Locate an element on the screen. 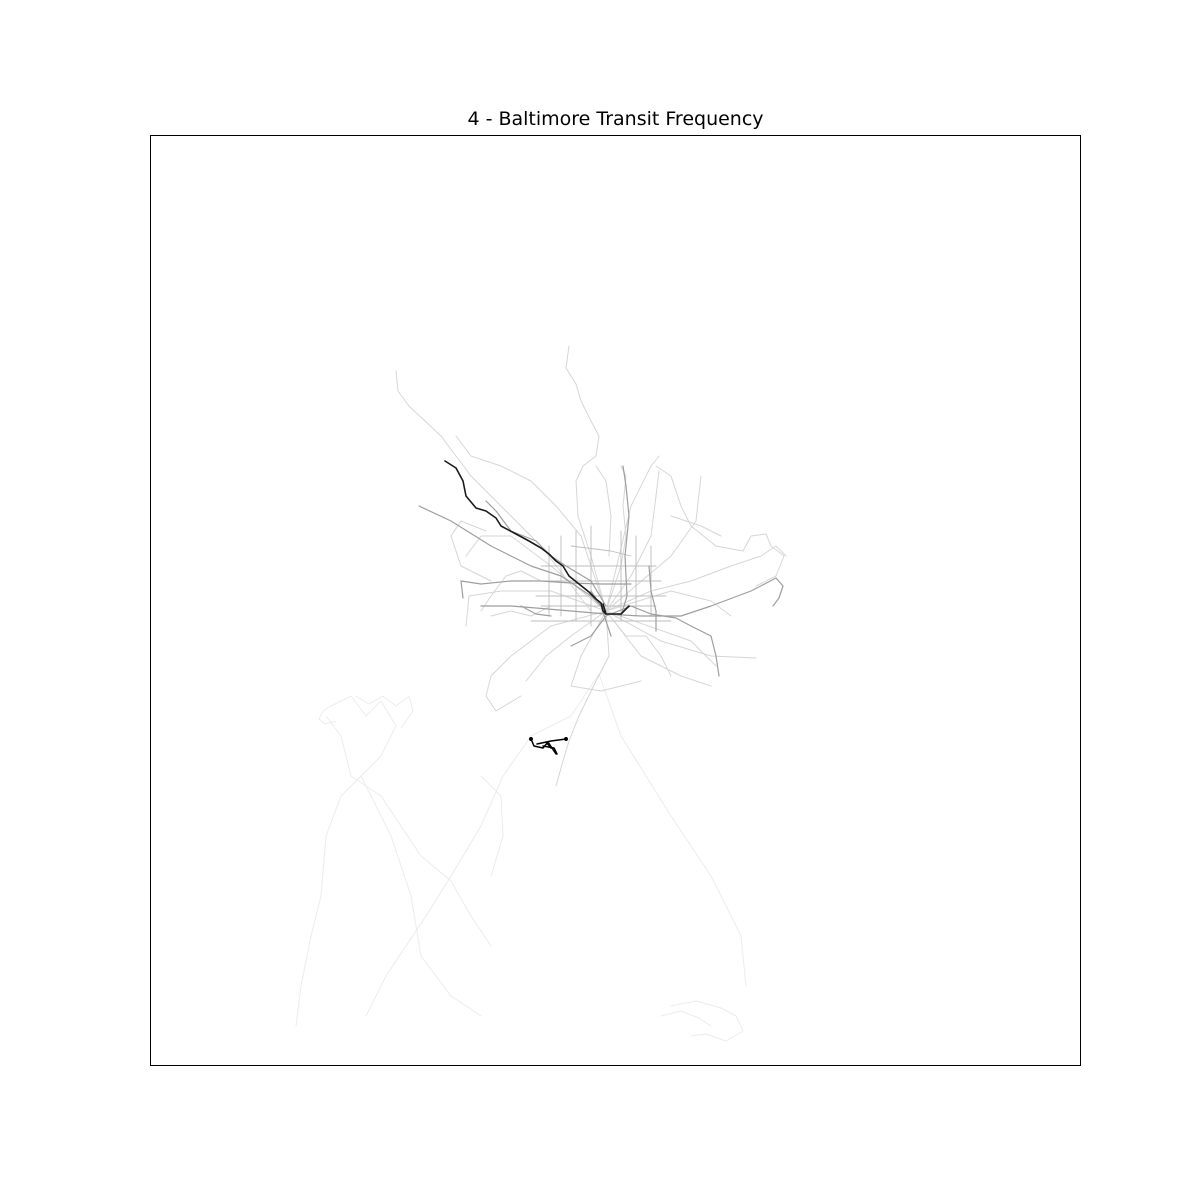 The height and width of the screenshot is (1200, 1200). medium-routes is located at coordinates (601, 571).